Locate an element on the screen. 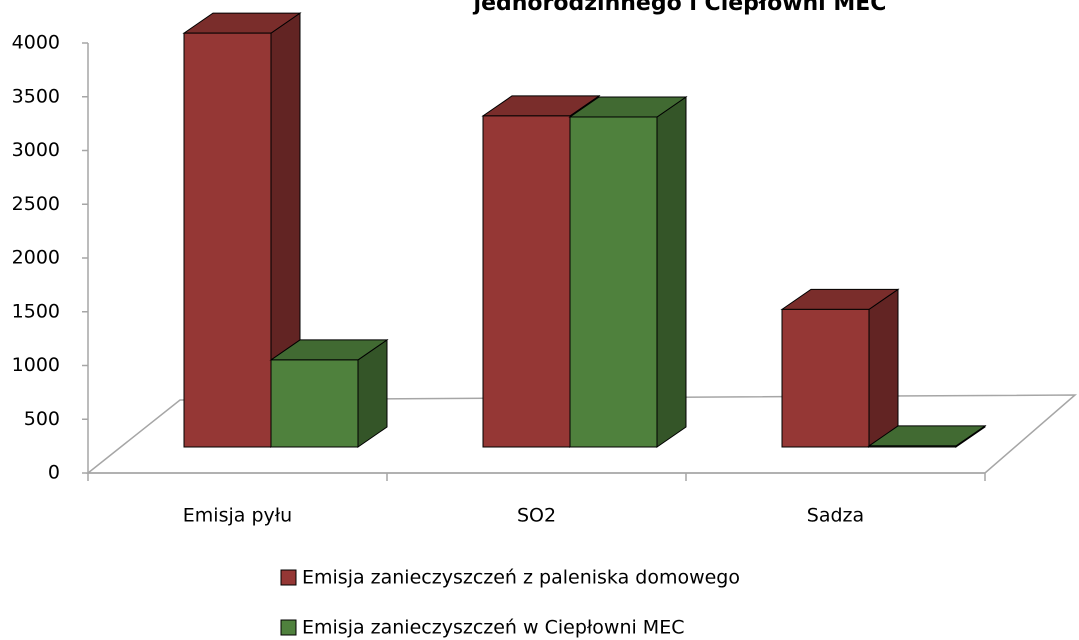  x-tick-label: Emisja pyłu is located at coordinates (237, 516).